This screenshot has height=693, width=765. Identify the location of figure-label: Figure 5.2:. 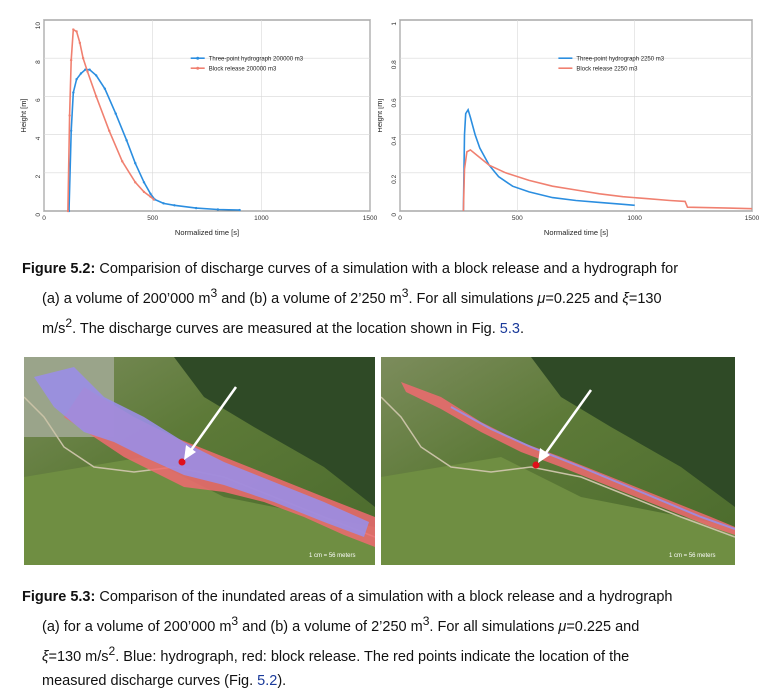
(59, 269).